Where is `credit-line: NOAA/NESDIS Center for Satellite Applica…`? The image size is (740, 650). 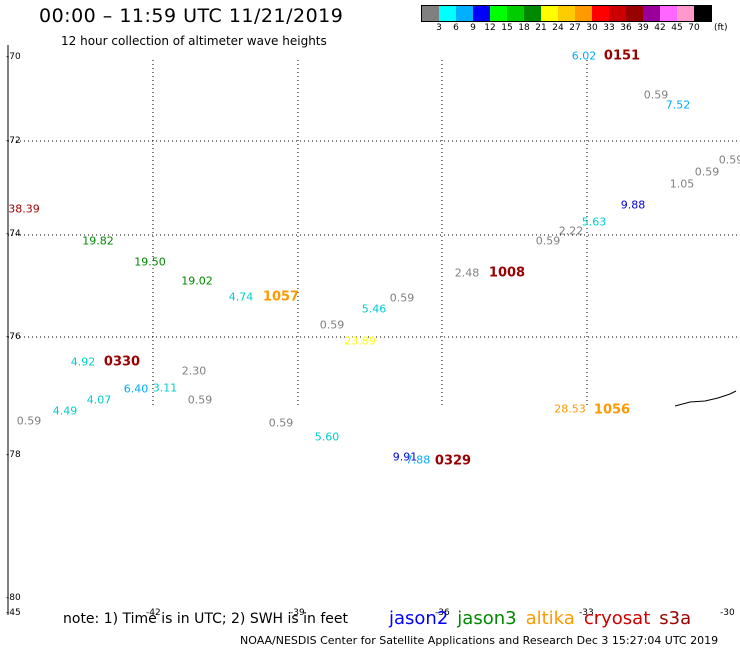 credit-line: NOAA/NESDIS Center for Satellite Applica… is located at coordinates (479, 640).